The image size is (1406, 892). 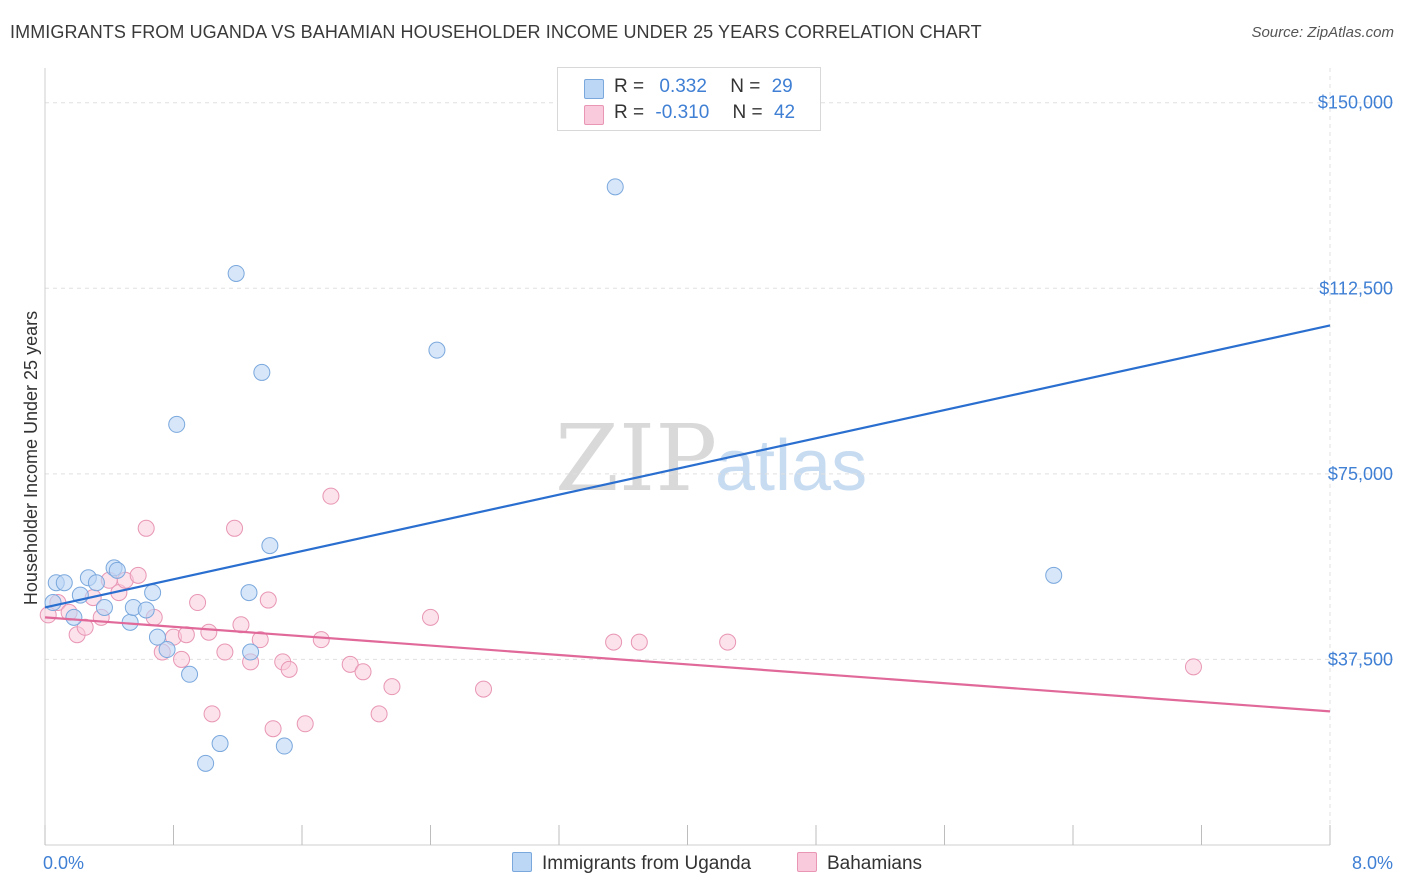 What do you see at coordinates (1372, 863) in the screenshot?
I see `x-tick-label-max: 8.0%` at bounding box center [1372, 863].